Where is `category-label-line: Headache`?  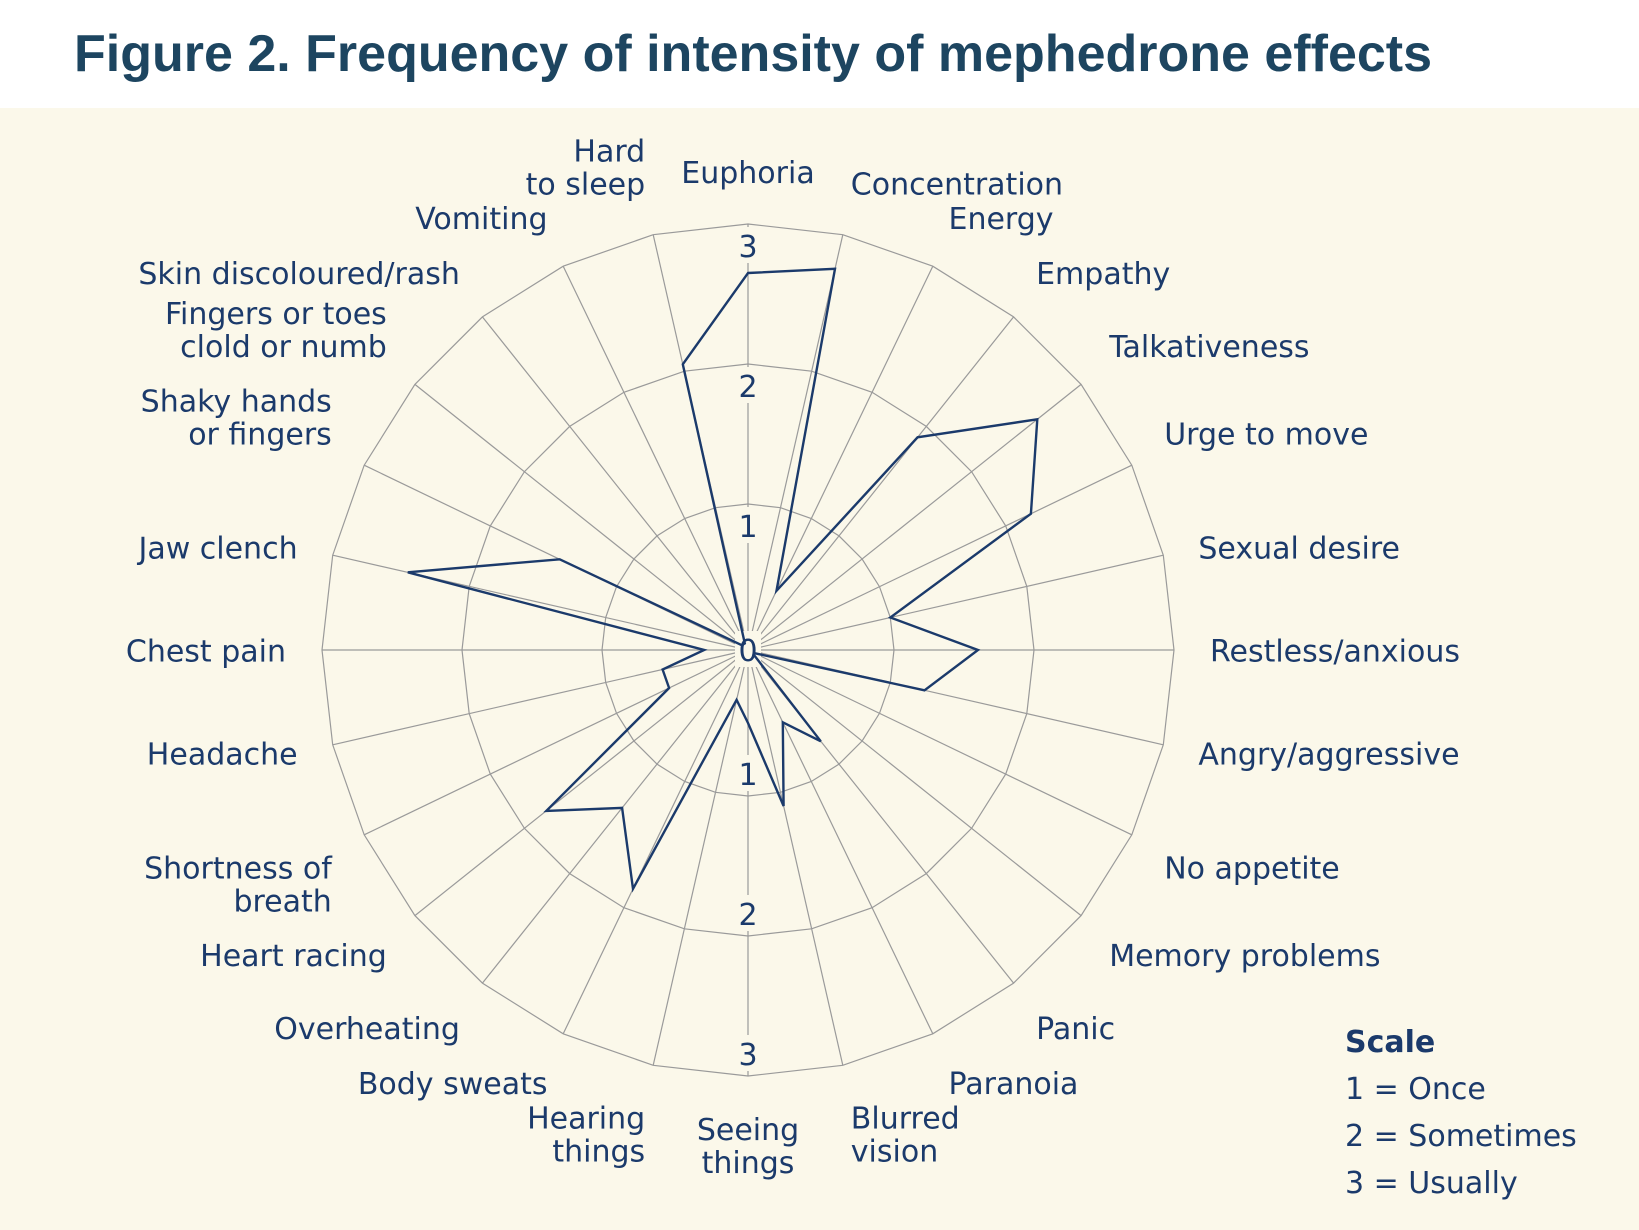
category-label-line: Headache is located at coordinates (222, 754).